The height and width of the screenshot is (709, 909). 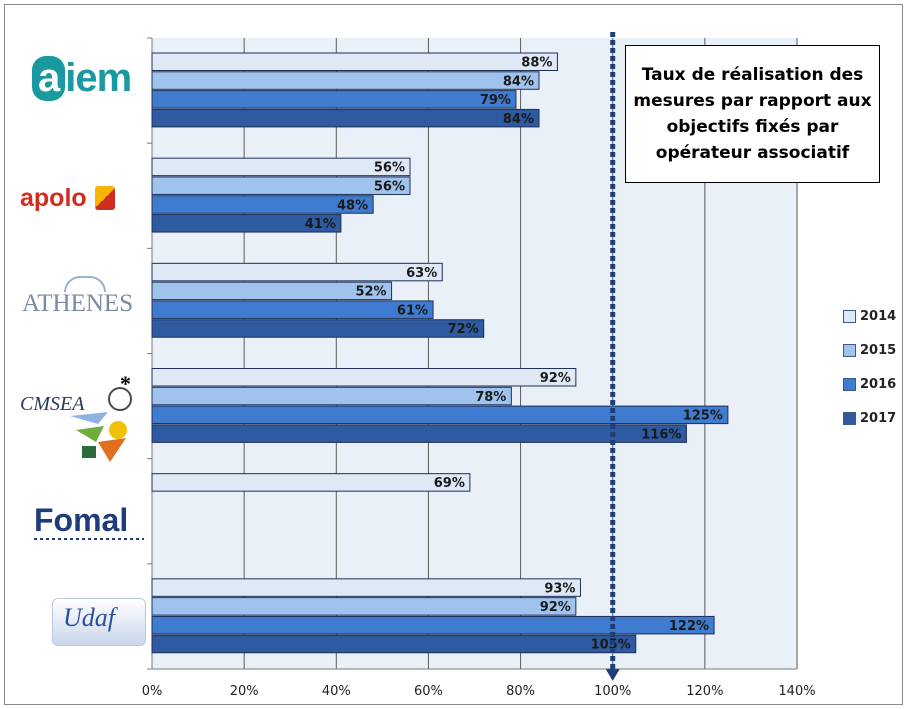 I want to click on legend-item-2015: 2015, so click(x=869, y=350).